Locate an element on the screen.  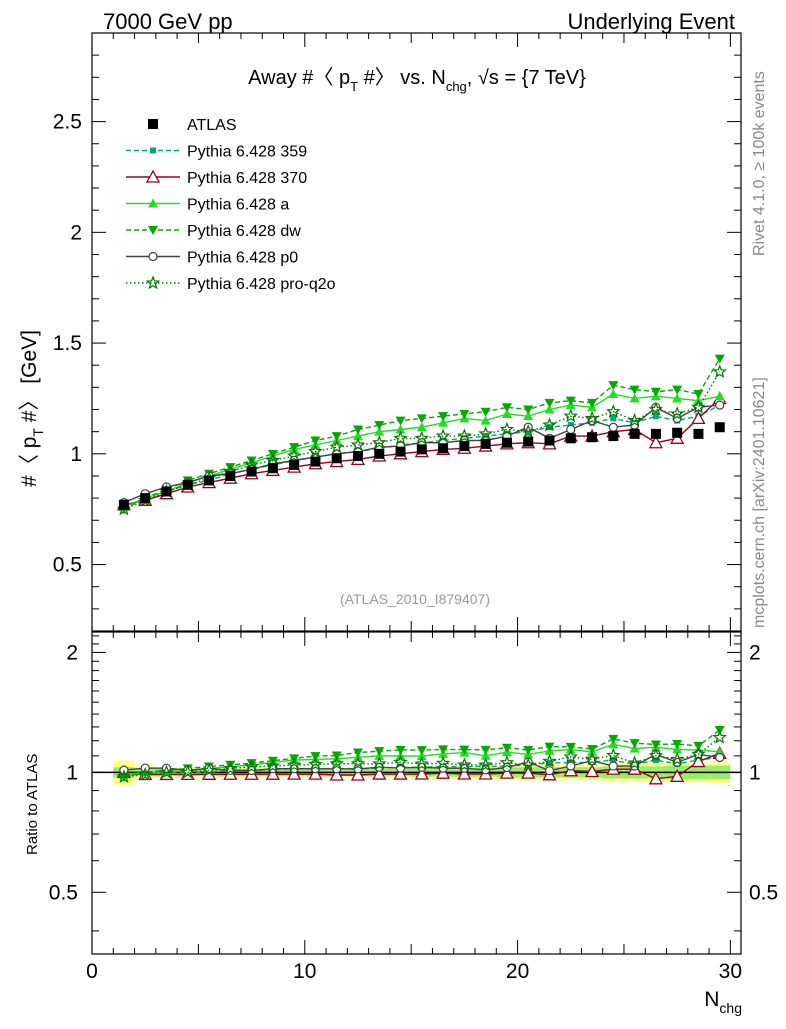
series-atlas is located at coordinates (421, 466).